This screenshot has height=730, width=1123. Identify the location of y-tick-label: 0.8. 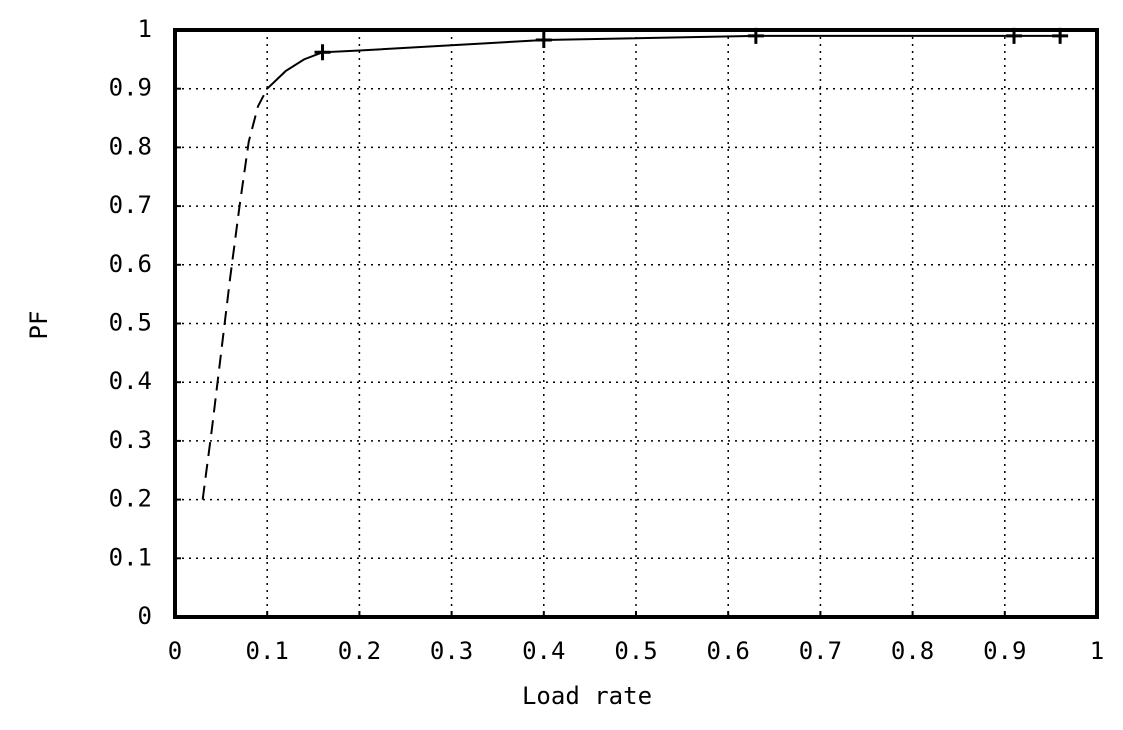
(130, 146).